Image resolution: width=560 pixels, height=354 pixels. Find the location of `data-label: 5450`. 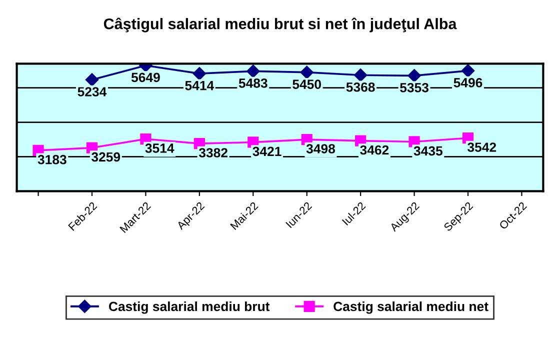

data-label: 5450 is located at coordinates (306, 84).